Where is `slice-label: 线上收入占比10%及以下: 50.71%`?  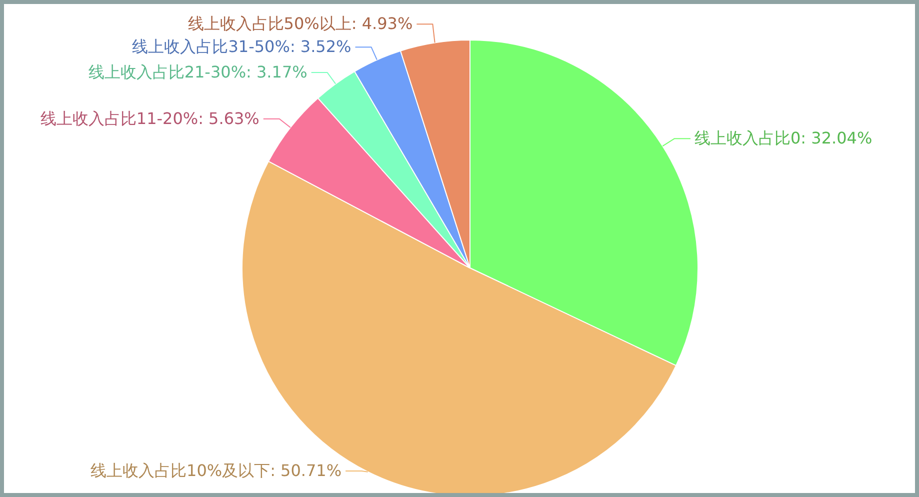
slice-label: 线上收入占比10%及以下: 50.71% is located at coordinates (216, 470).